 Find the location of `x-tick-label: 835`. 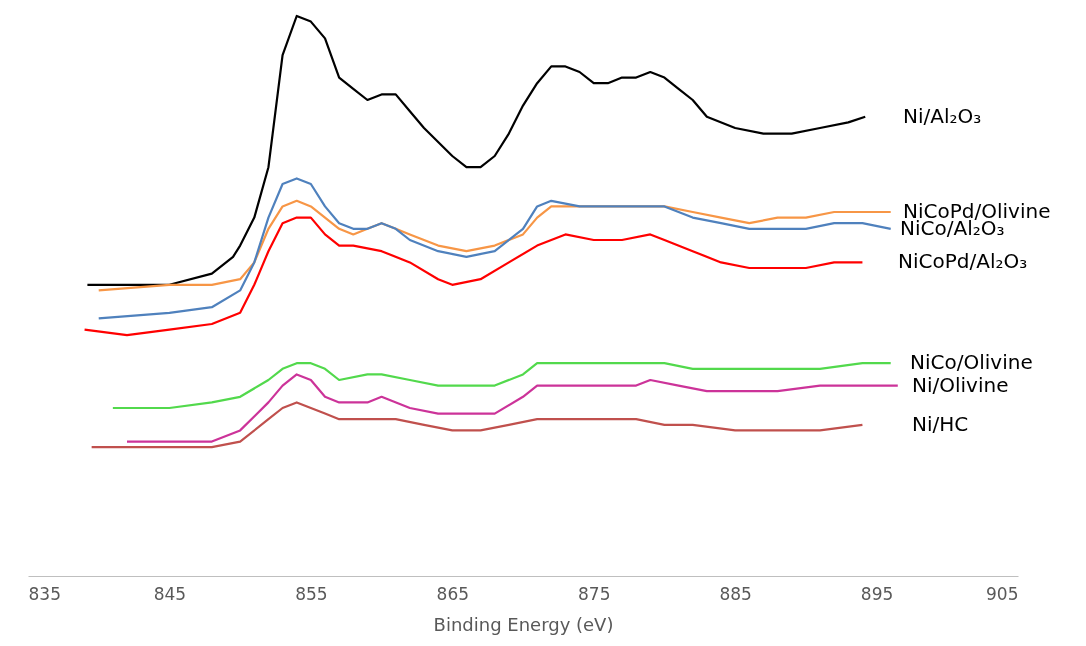

x-tick-label: 835 is located at coordinates (44, 593).